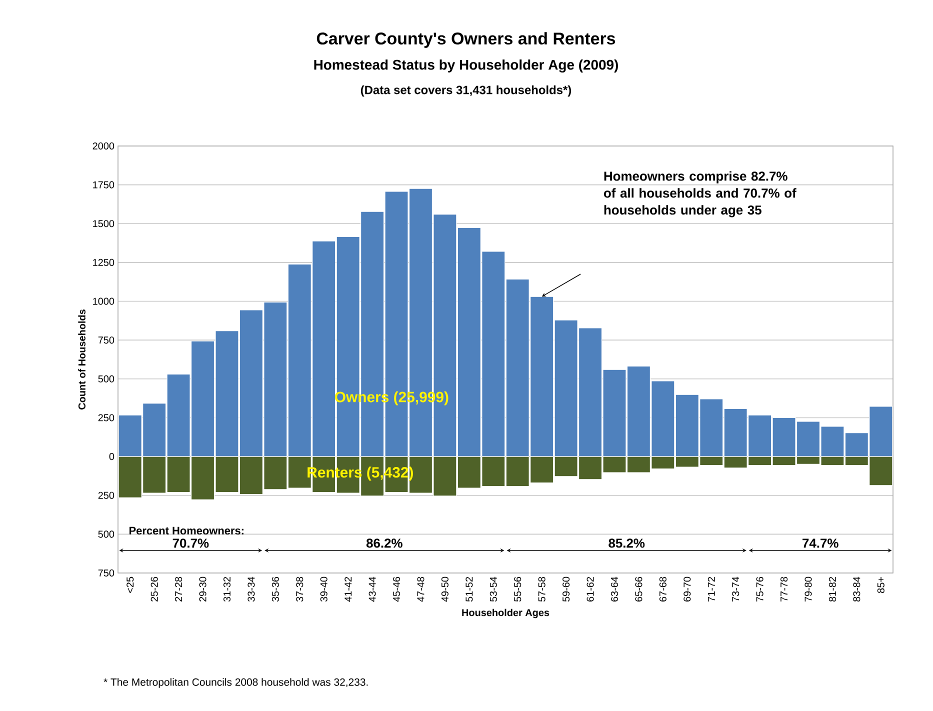 The height and width of the screenshot is (711, 933). Describe the element at coordinates (420, 589) in the screenshot. I see `x-tick-label: 47-48` at that location.